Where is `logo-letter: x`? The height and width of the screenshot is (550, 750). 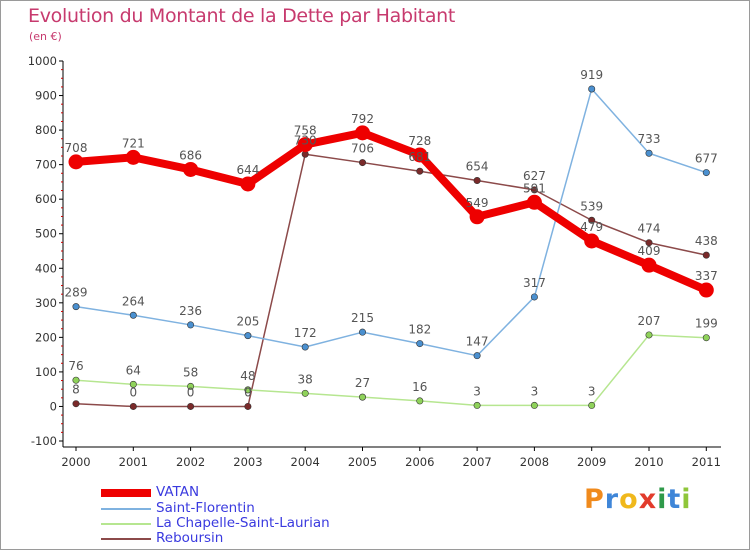
logo-letter: x is located at coordinates (648, 499).